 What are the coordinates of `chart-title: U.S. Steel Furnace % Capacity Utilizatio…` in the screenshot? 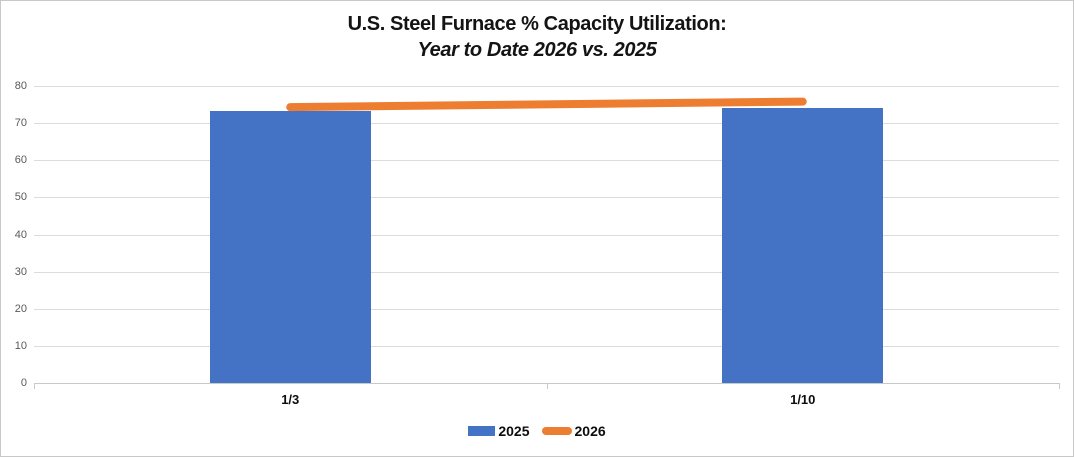 It's located at (537, 37).